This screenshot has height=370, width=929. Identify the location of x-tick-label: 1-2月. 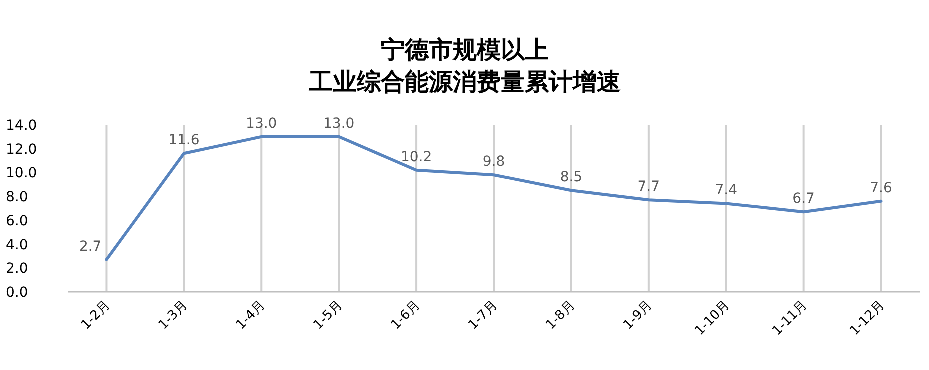
(96, 316).